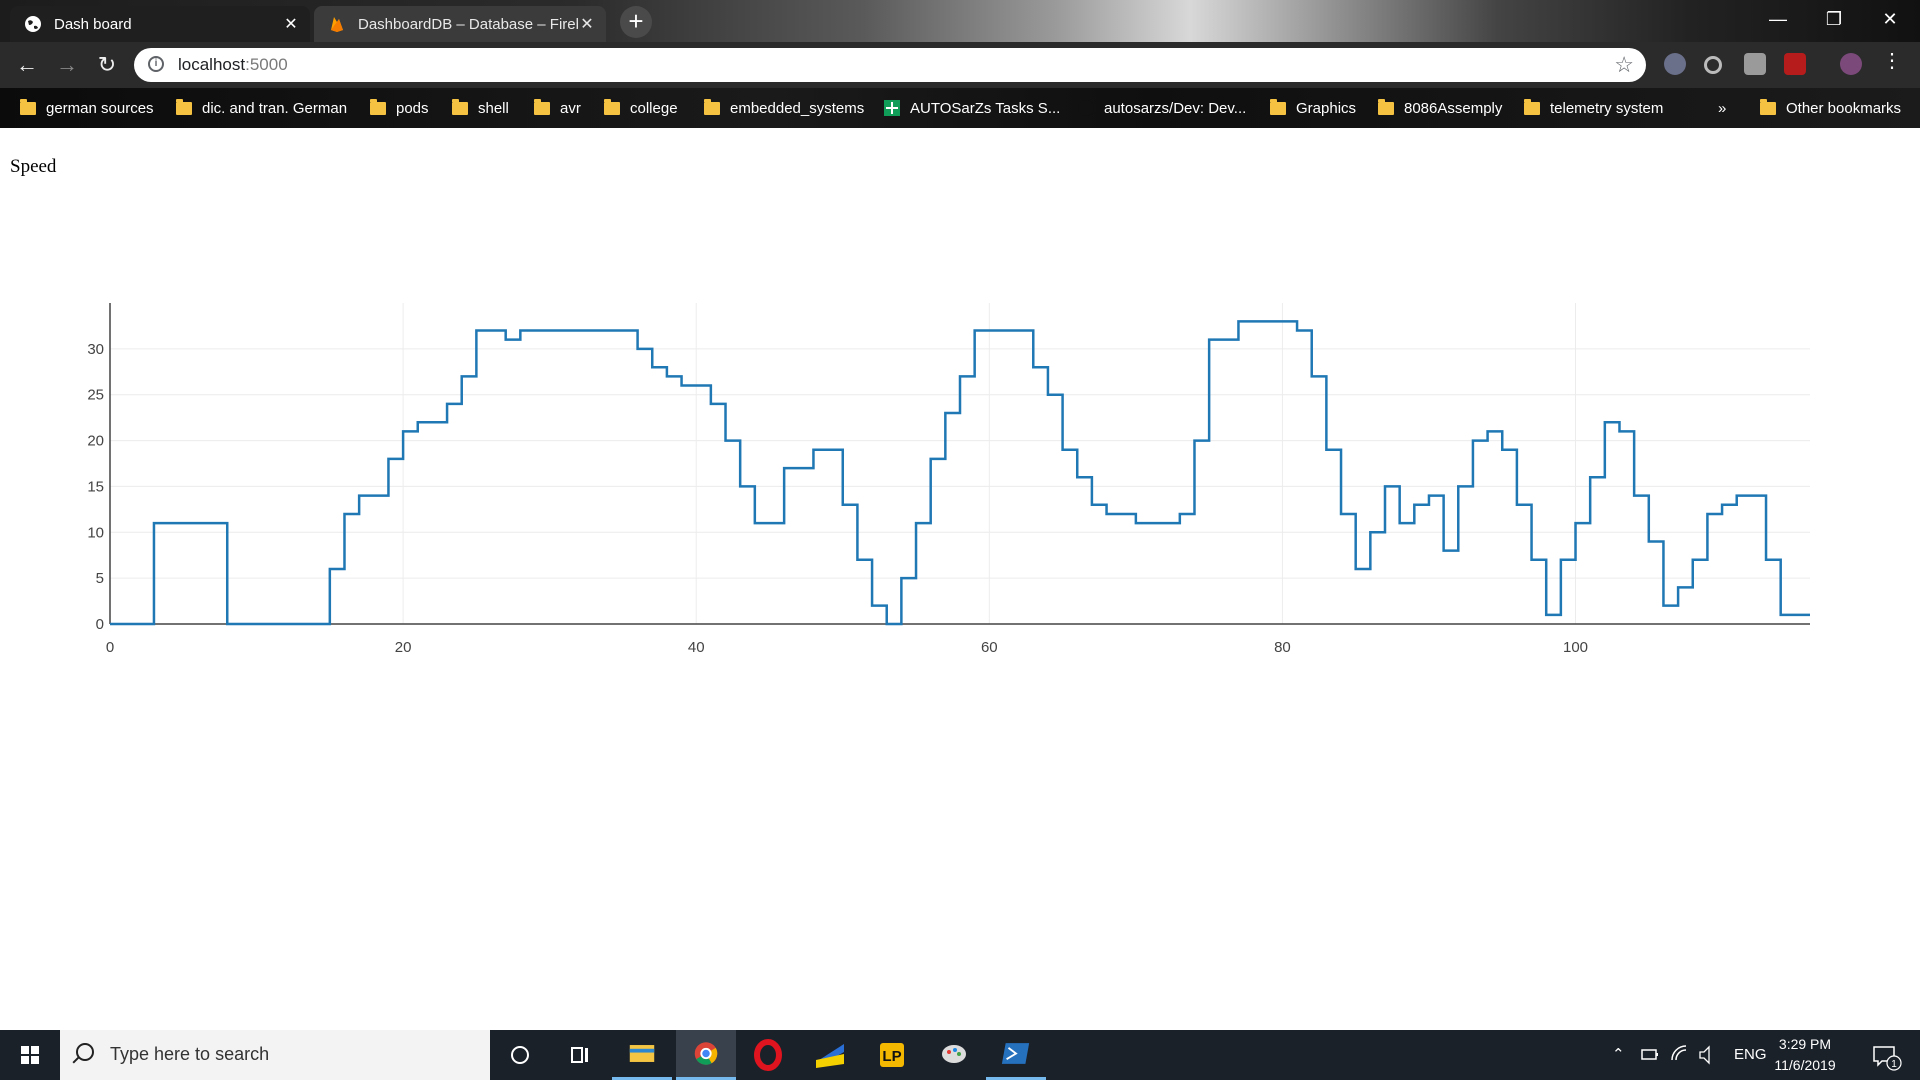 The image size is (1920, 1080). Describe the element at coordinates (1650, 1055) in the screenshot. I see `battery-icon` at that location.